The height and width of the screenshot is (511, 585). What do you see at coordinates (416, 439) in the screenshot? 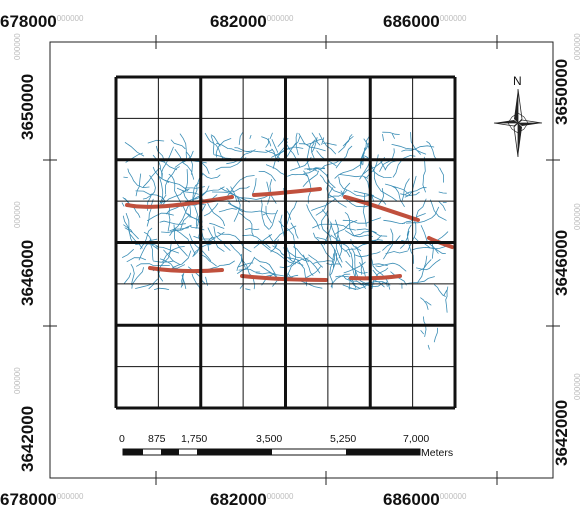
I see `scale-tick-5: 7,000` at bounding box center [416, 439].